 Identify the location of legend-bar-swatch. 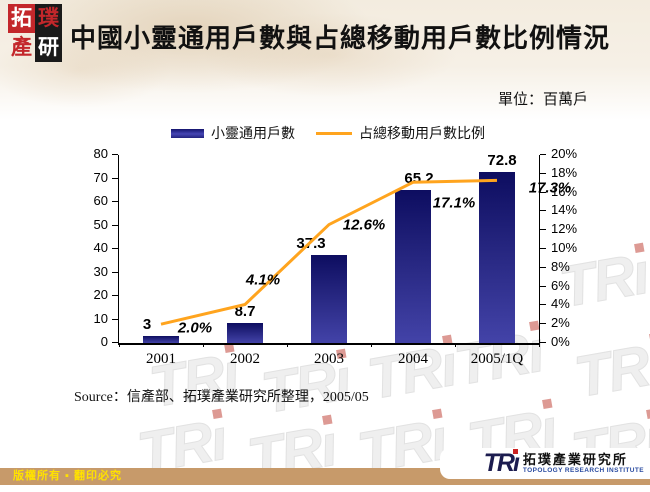
(187, 133).